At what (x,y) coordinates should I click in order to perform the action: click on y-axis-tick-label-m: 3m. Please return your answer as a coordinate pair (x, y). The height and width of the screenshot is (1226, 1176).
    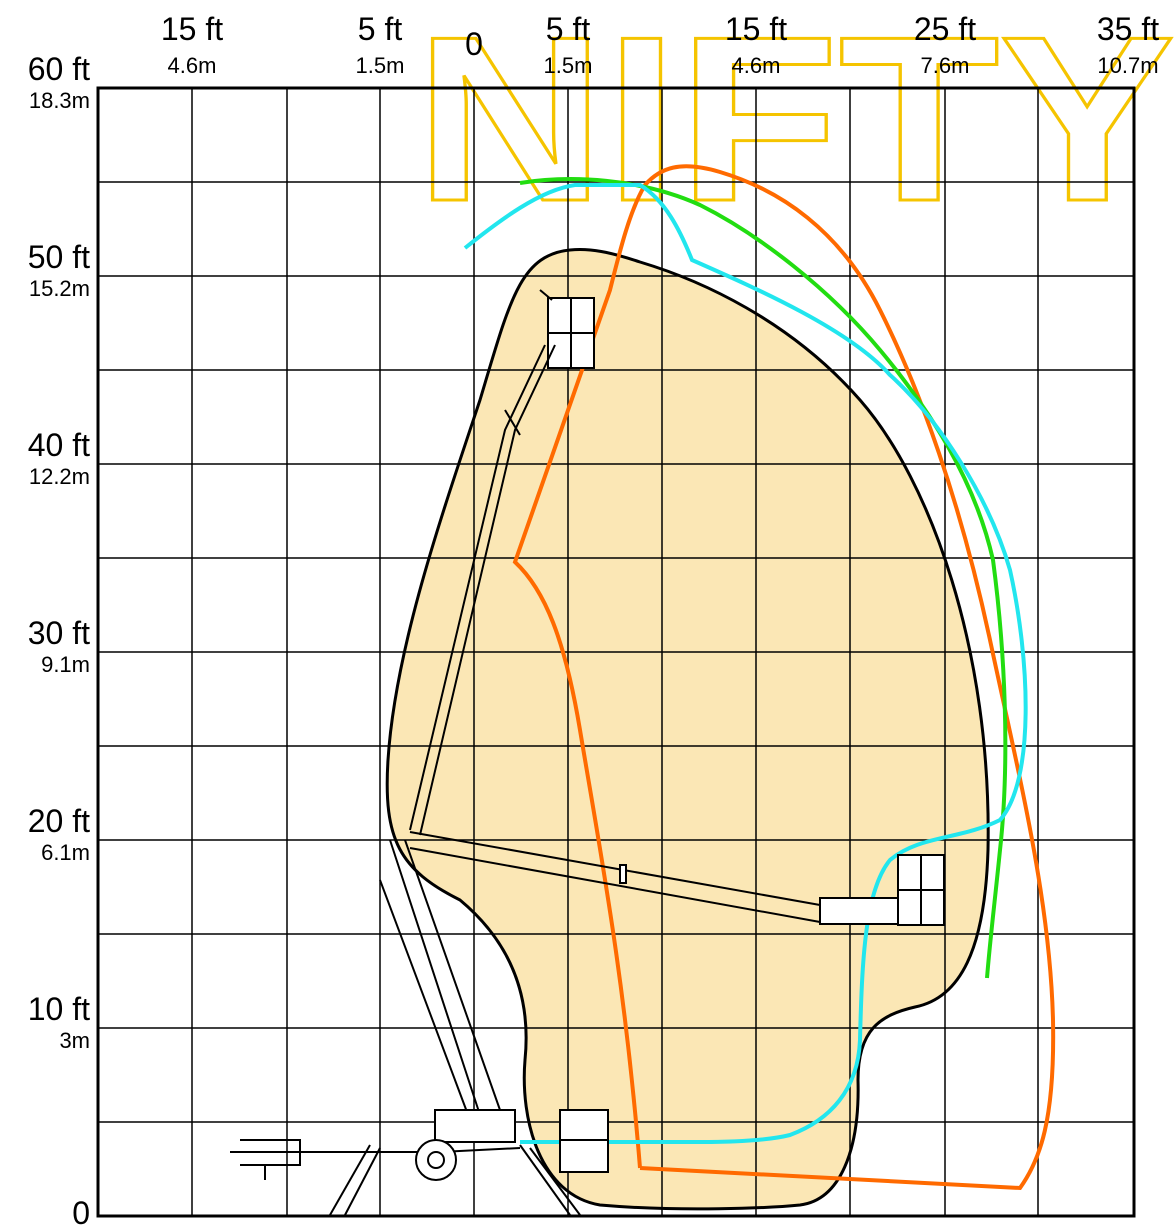
    Looking at the image, I should click on (74, 1040).